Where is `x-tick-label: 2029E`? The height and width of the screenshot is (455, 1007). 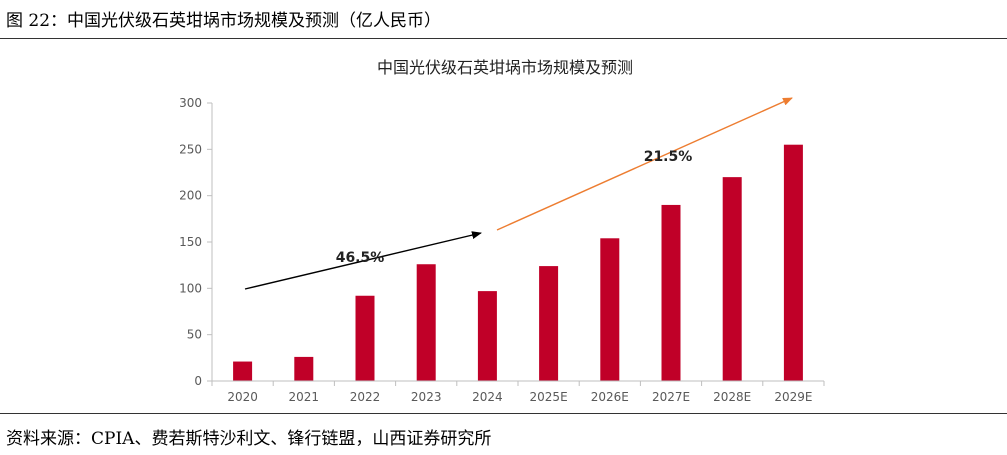 x-tick-label: 2029E is located at coordinates (793, 397).